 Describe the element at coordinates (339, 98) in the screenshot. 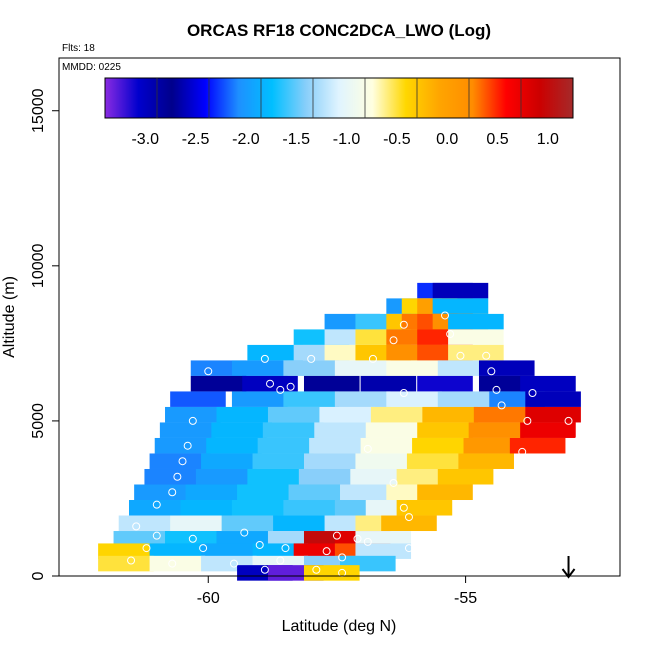

I see `colorbar-gradient` at that location.